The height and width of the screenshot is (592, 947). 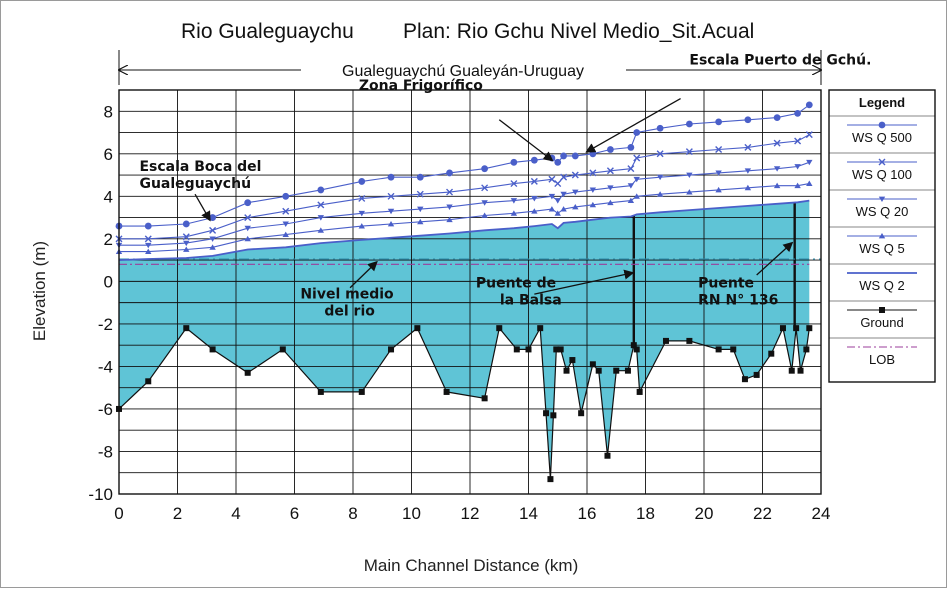 I want to click on annotation-label-line2: RN N° 136, so click(x=738, y=301).